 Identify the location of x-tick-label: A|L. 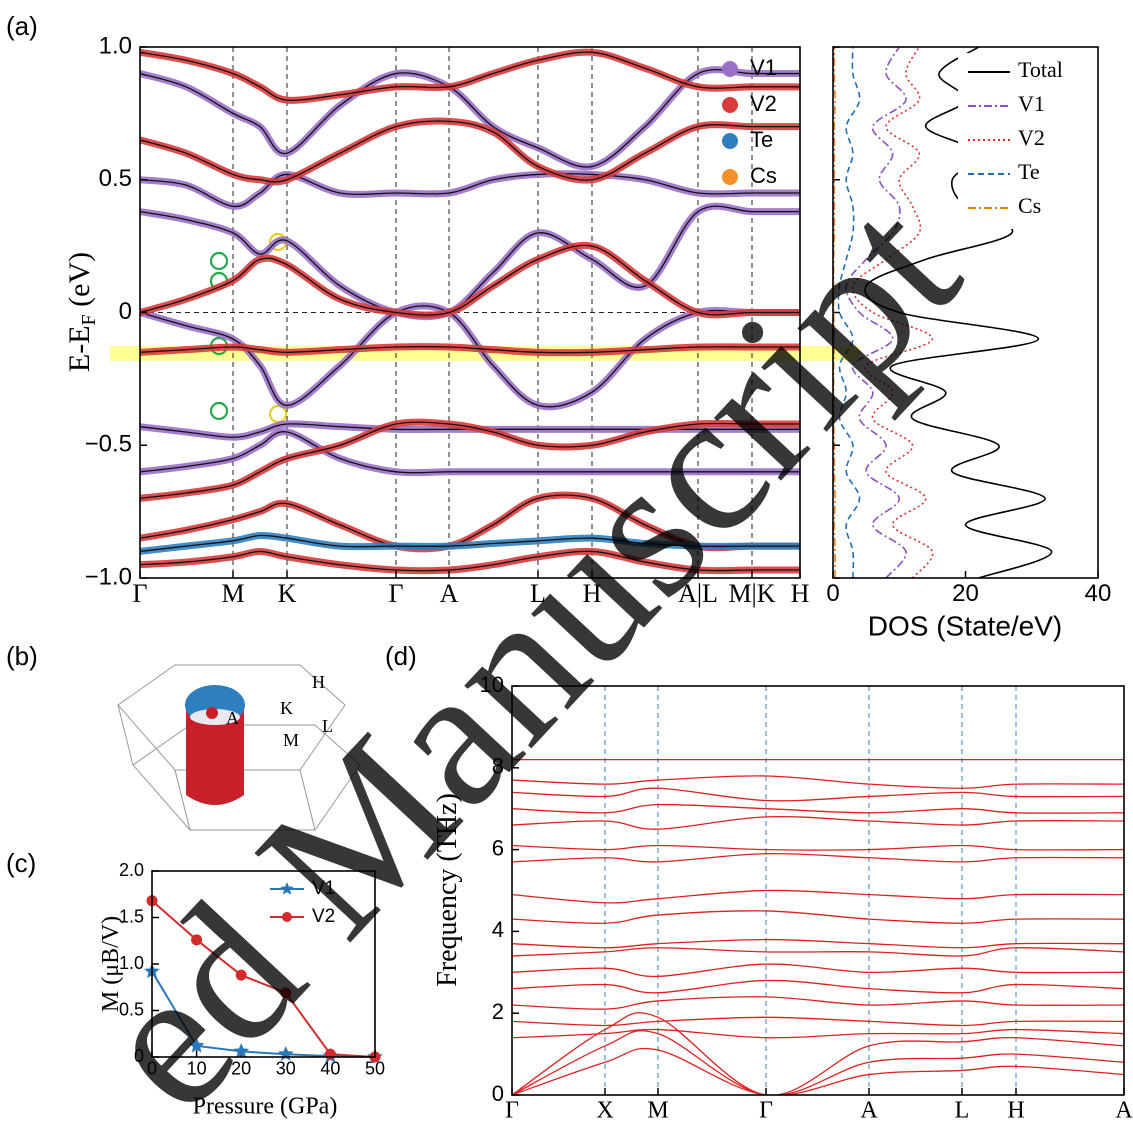
(698, 593).